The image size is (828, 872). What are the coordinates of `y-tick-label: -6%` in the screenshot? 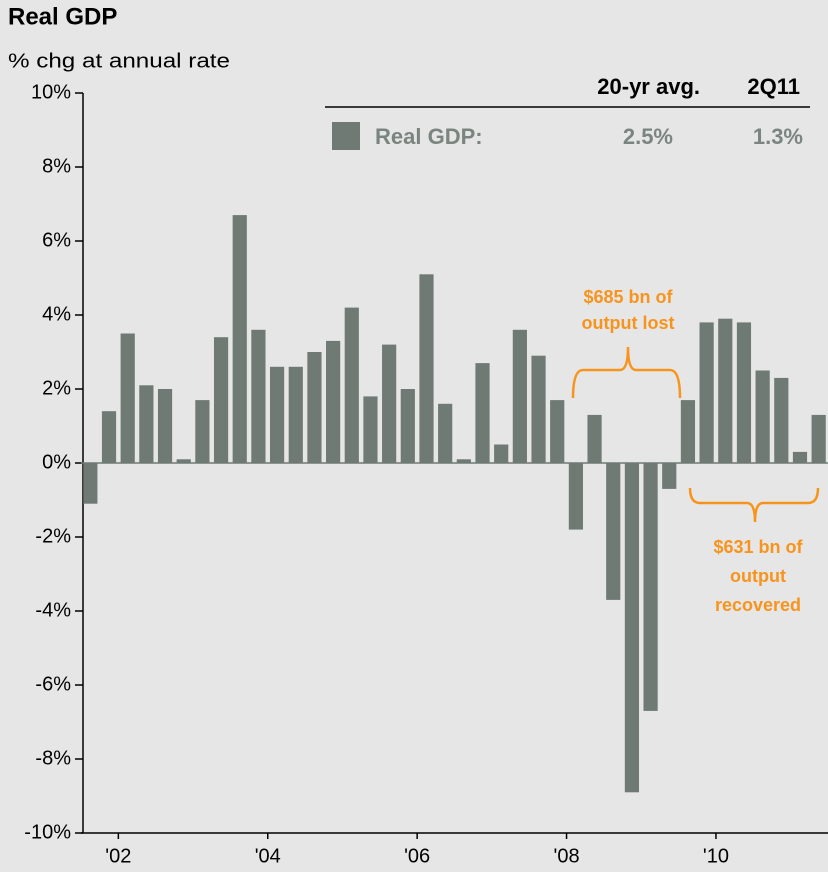 It's located at (53, 684).